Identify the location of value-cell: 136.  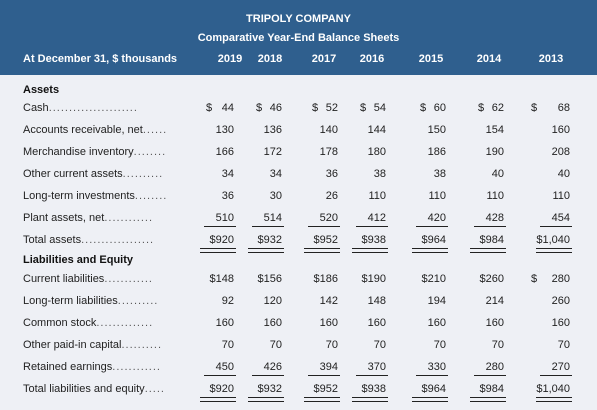
(272, 130).